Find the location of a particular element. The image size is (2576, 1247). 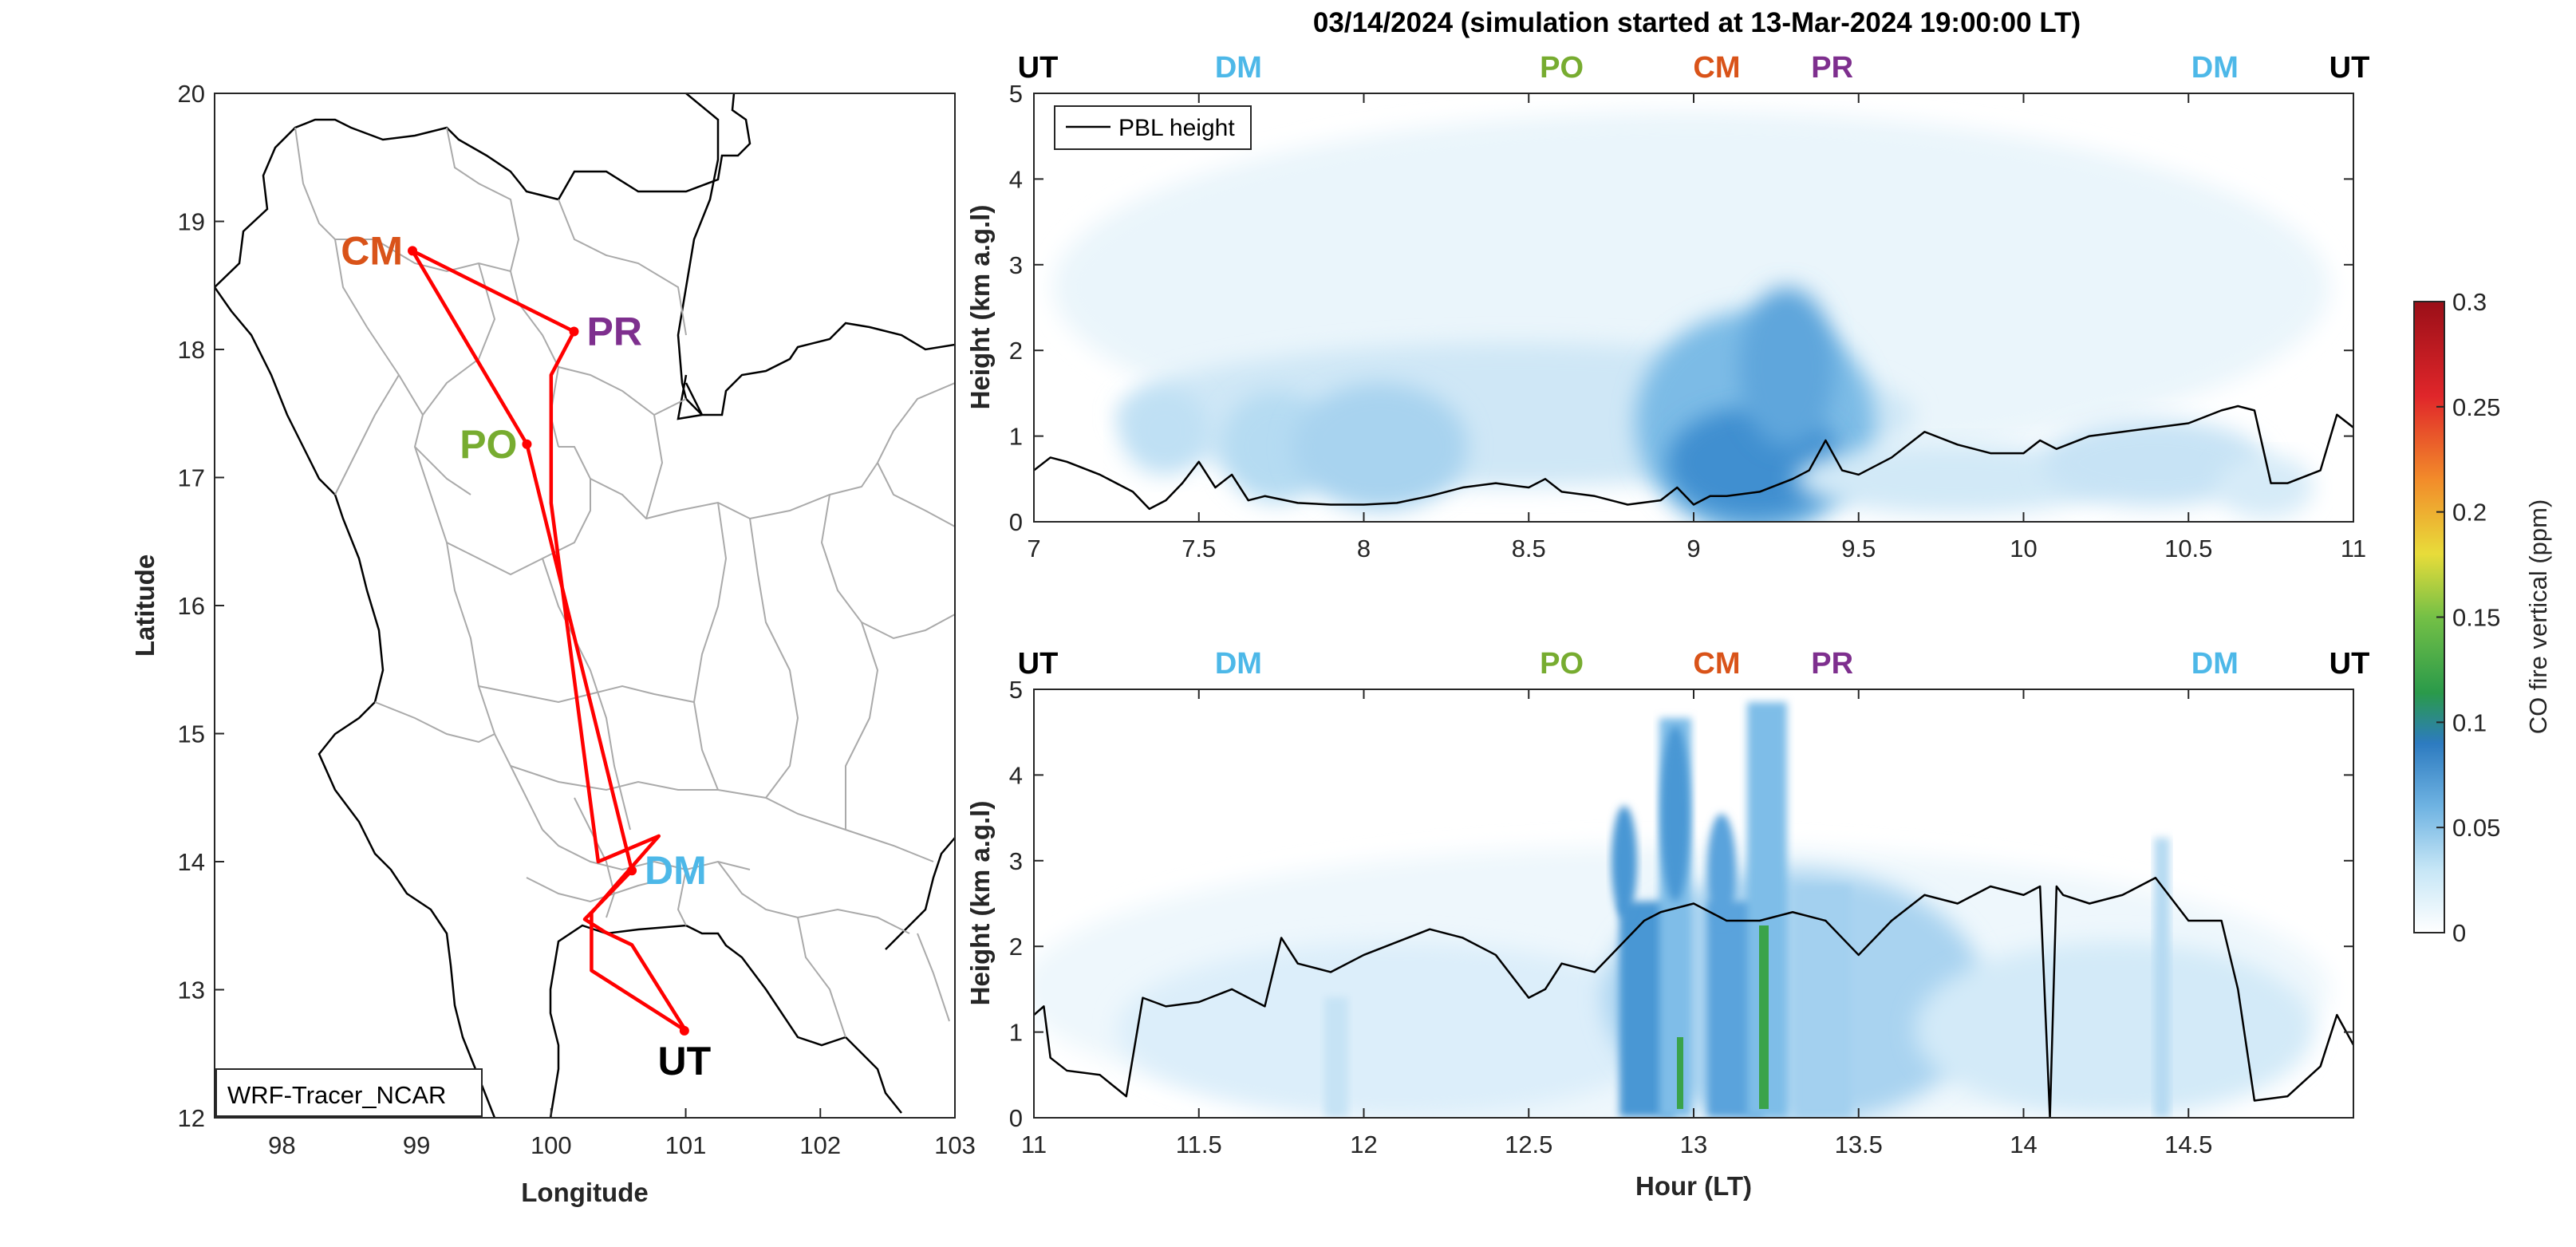

x-tick-label: 7.5 is located at coordinates (1198, 548).